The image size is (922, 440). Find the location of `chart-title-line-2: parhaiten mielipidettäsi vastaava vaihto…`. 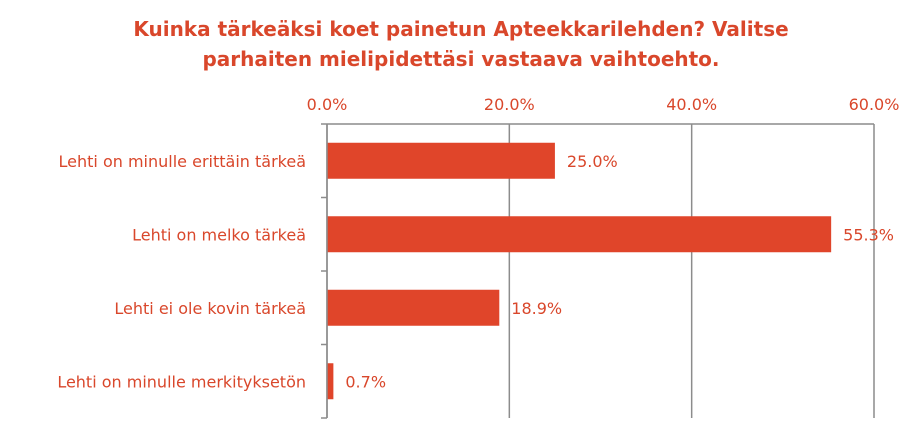

chart-title-line-2: parhaiten mielipidettäsi vastaava vaihto… is located at coordinates (461, 59).